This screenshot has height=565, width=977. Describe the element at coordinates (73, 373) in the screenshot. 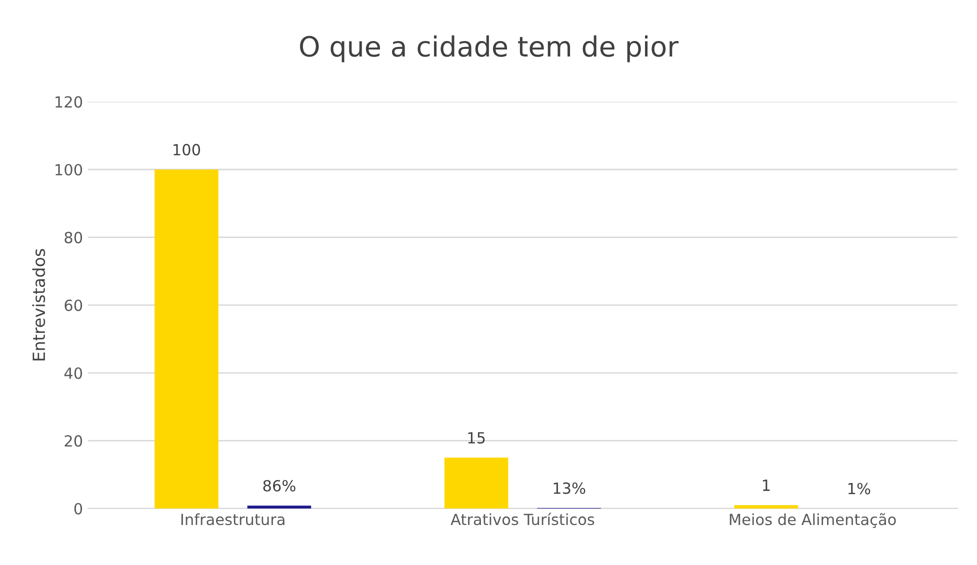

I see `y-tick-label: 40` at that location.